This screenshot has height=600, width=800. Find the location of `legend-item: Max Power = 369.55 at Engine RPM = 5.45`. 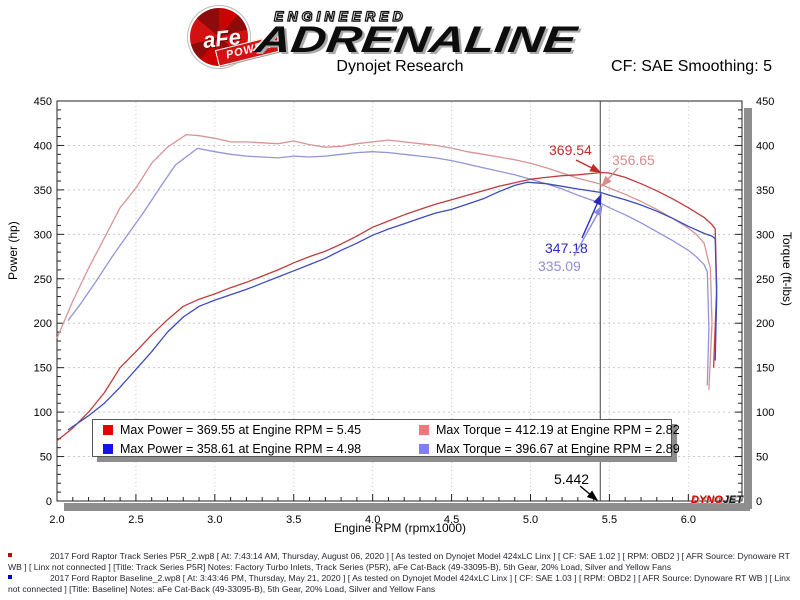

legend-item: Max Power = 369.55 at Engine RPM = 5.45 is located at coordinates (261, 430).